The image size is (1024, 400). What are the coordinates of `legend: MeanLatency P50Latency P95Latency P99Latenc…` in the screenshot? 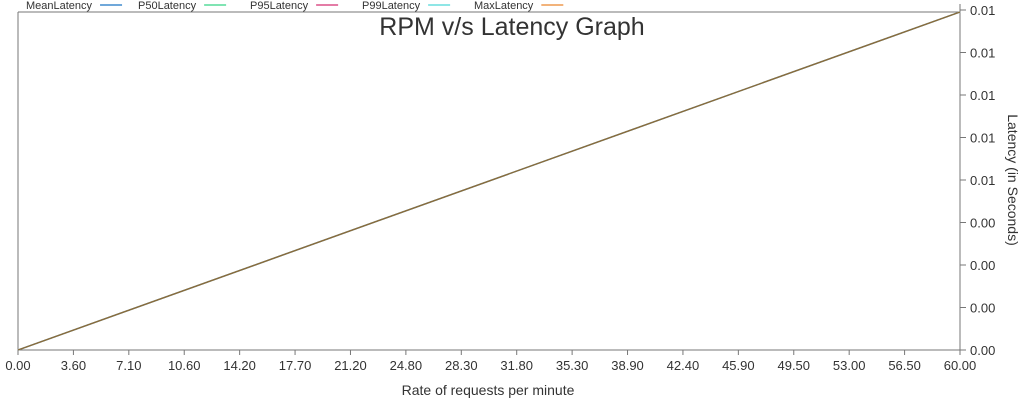 It's located at (295, 6).